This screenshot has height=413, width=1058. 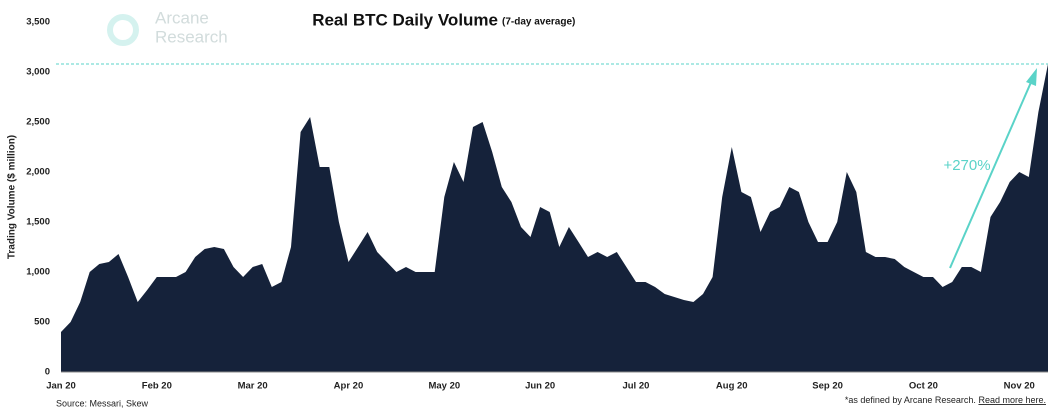 I want to click on arrow, so click(x=991, y=174).